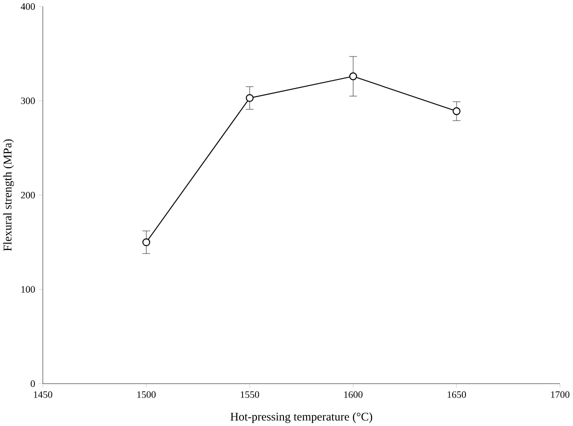  What do you see at coordinates (43, 394) in the screenshot?
I see `x-tick-label: 1450` at bounding box center [43, 394].